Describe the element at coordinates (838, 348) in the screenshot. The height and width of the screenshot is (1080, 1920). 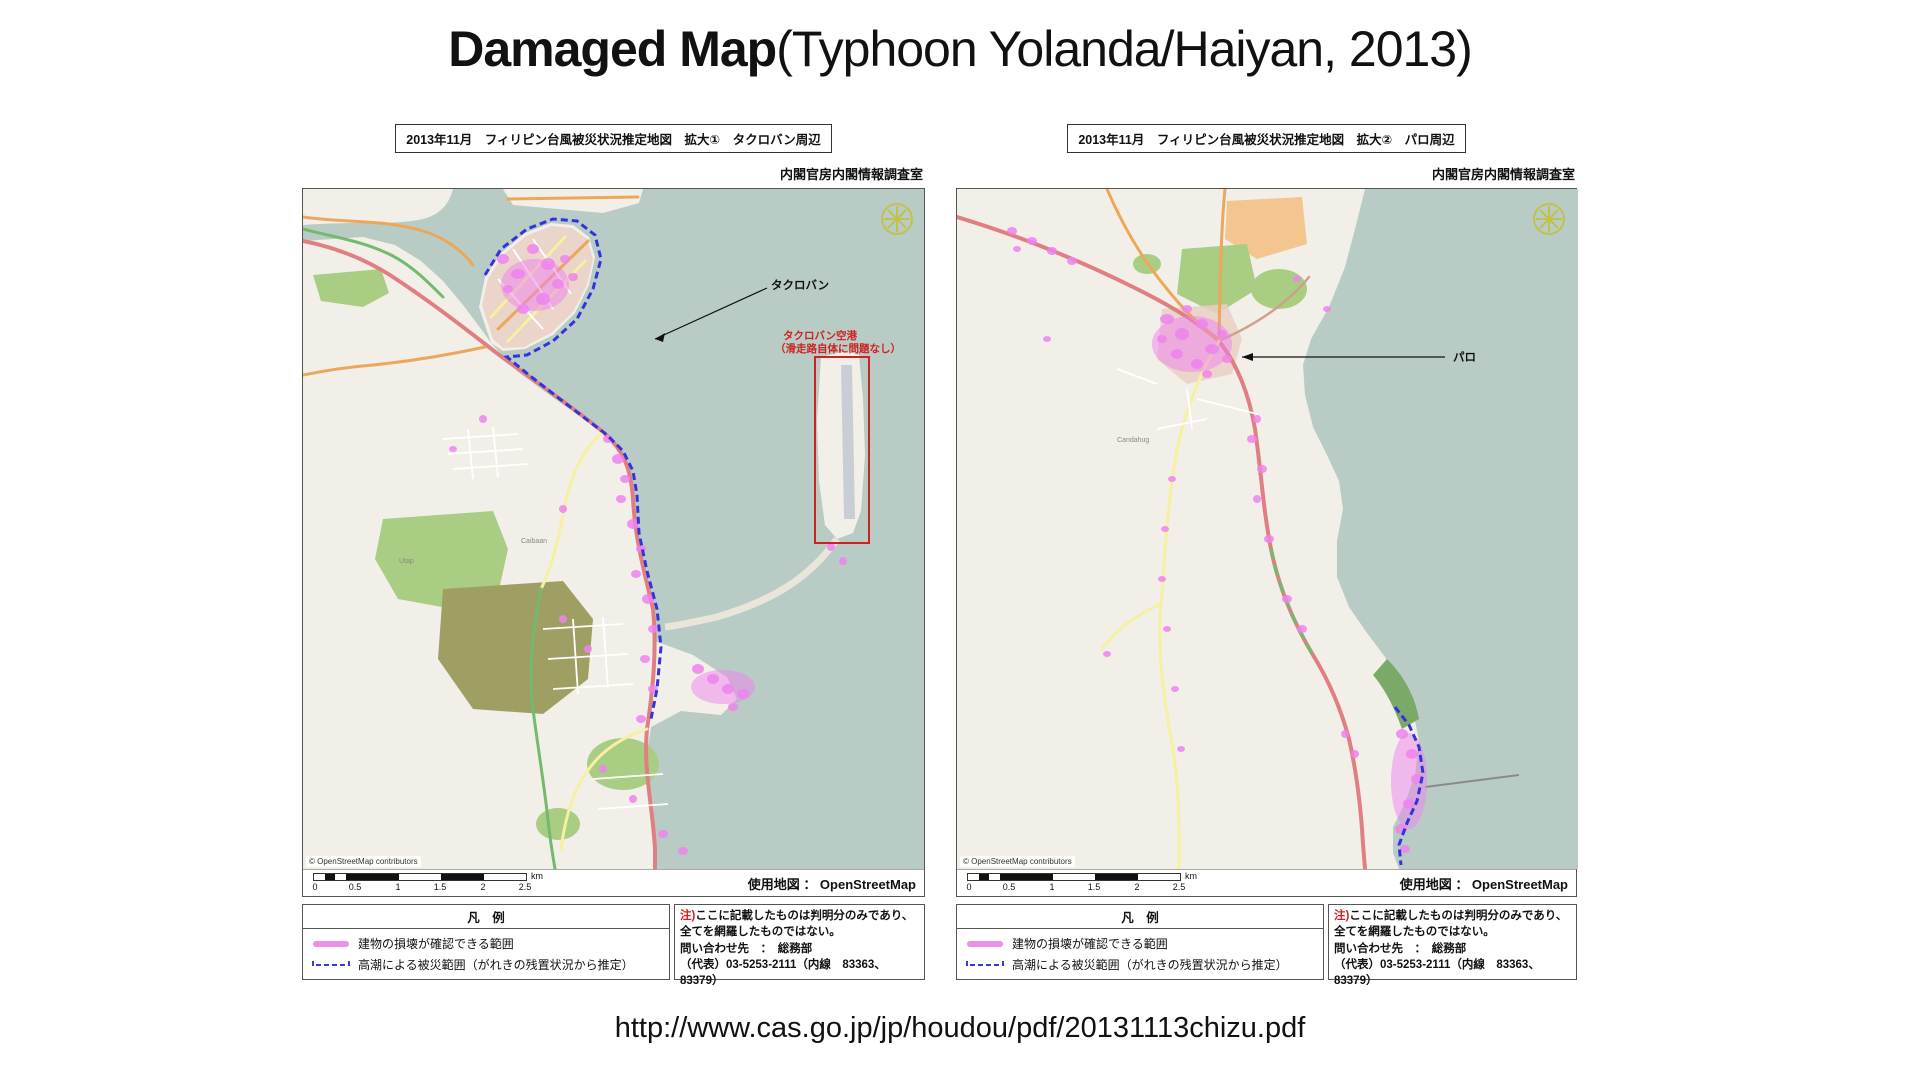
I see `airport-annotation-line2: （滑走路自体に問題なし）` at that location.